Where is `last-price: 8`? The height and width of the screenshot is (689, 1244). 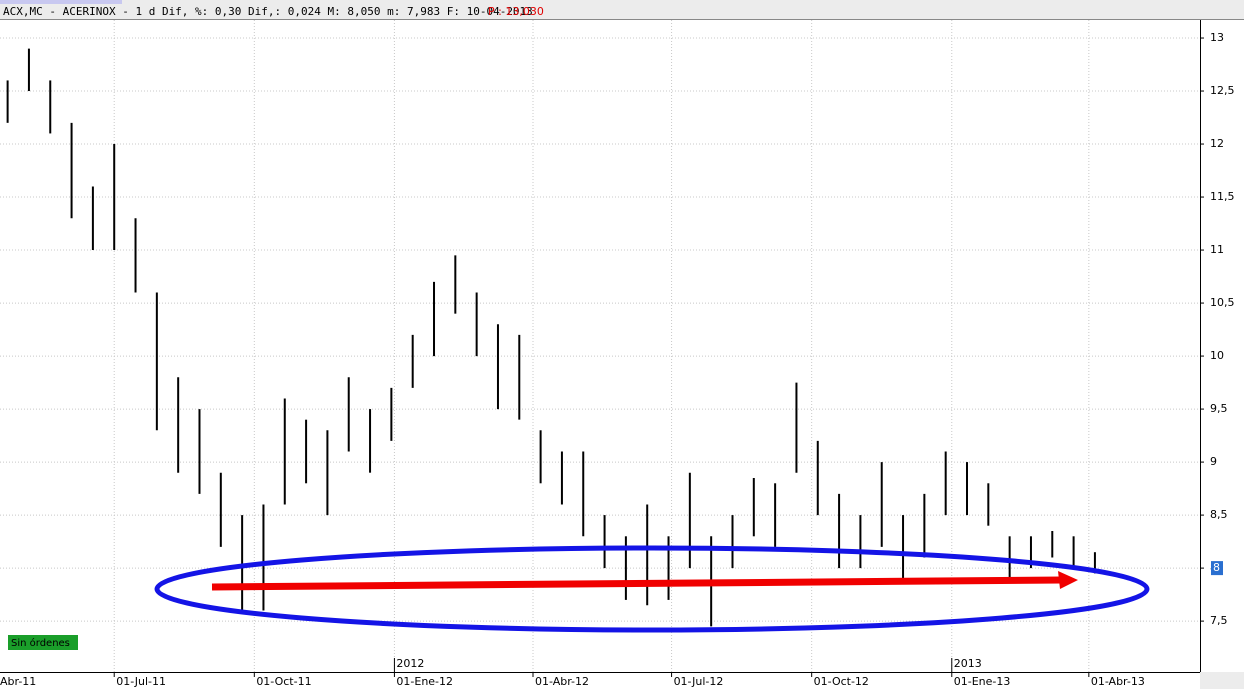
last-price: 8 is located at coordinates (1216, 567).